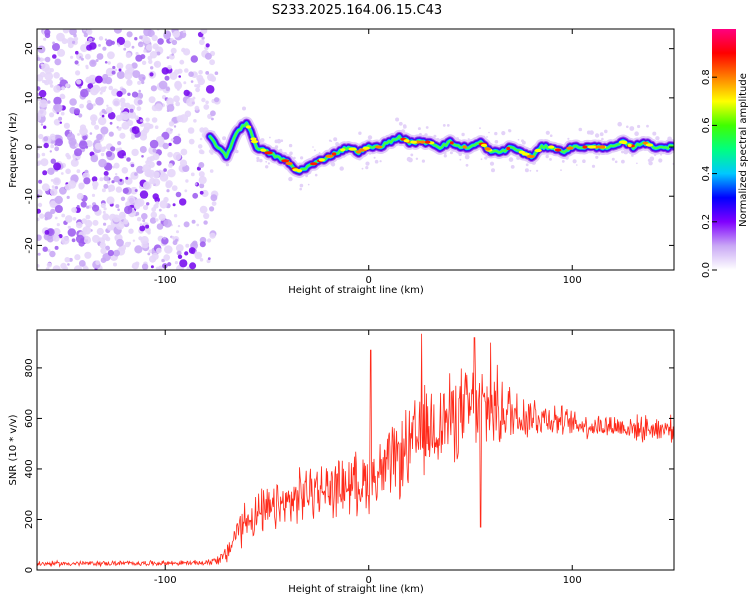  Describe the element at coordinates (357, 10) in the screenshot. I see `chart-title: S233.2025.164.06.15.C43` at that location.